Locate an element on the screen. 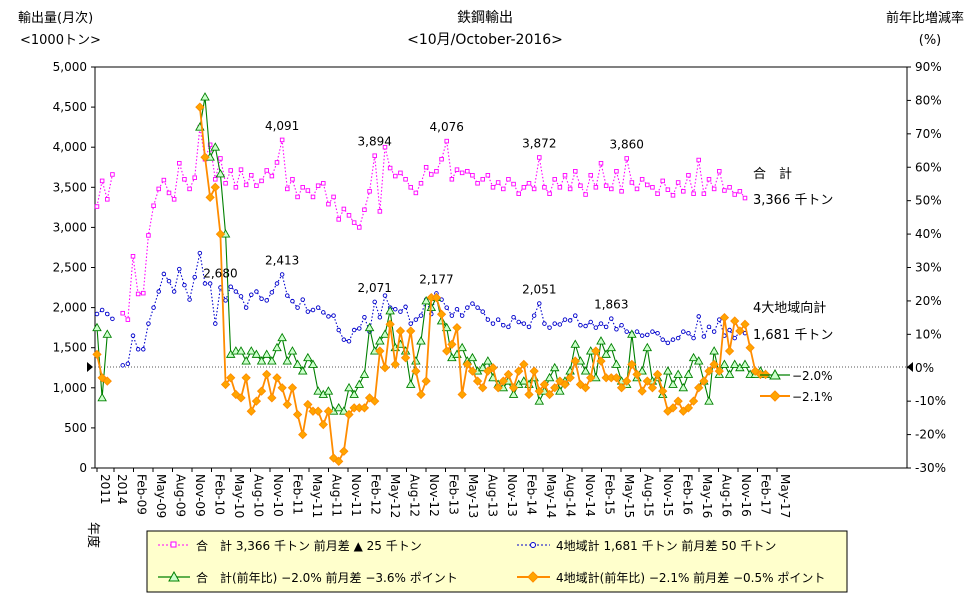 The width and height of the screenshot is (970, 604). x-tick-label: May-13 is located at coordinates (473, 496).